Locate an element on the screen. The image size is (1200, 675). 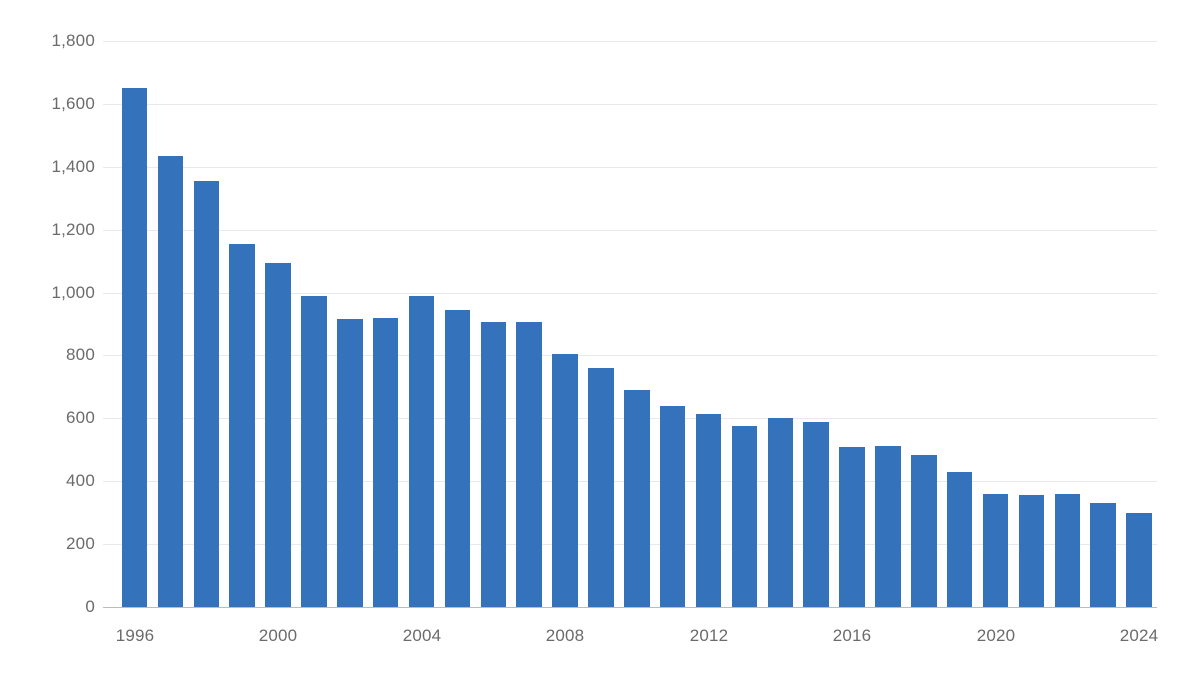
x-tick-label: 2008 is located at coordinates (565, 635).